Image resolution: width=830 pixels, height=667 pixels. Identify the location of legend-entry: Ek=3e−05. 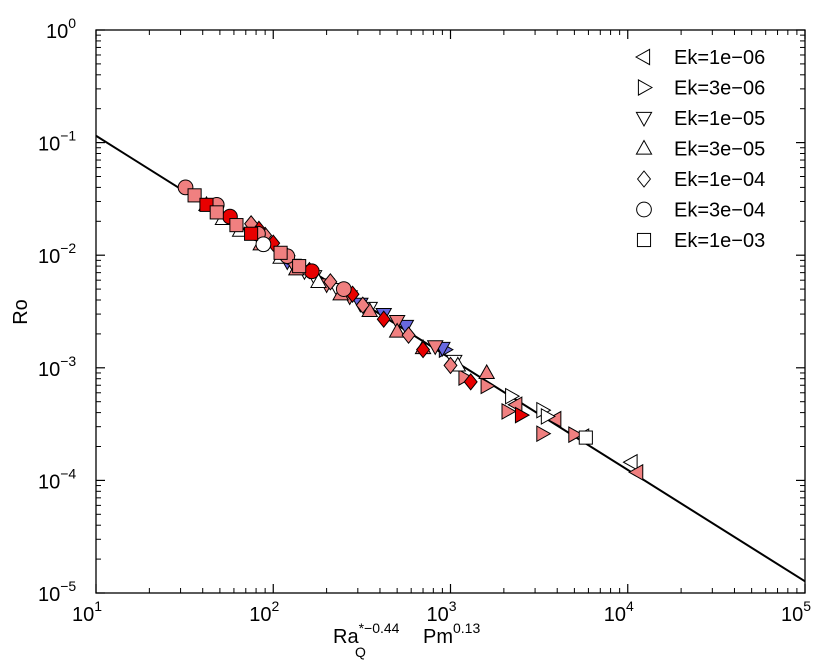
(700, 150).